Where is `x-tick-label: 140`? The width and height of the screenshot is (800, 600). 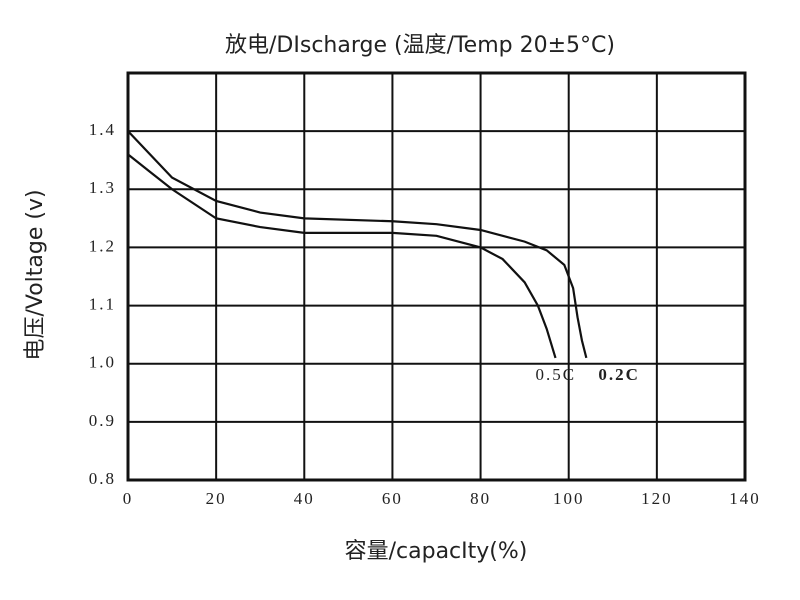 x-tick-label: 140 is located at coordinates (745, 498).